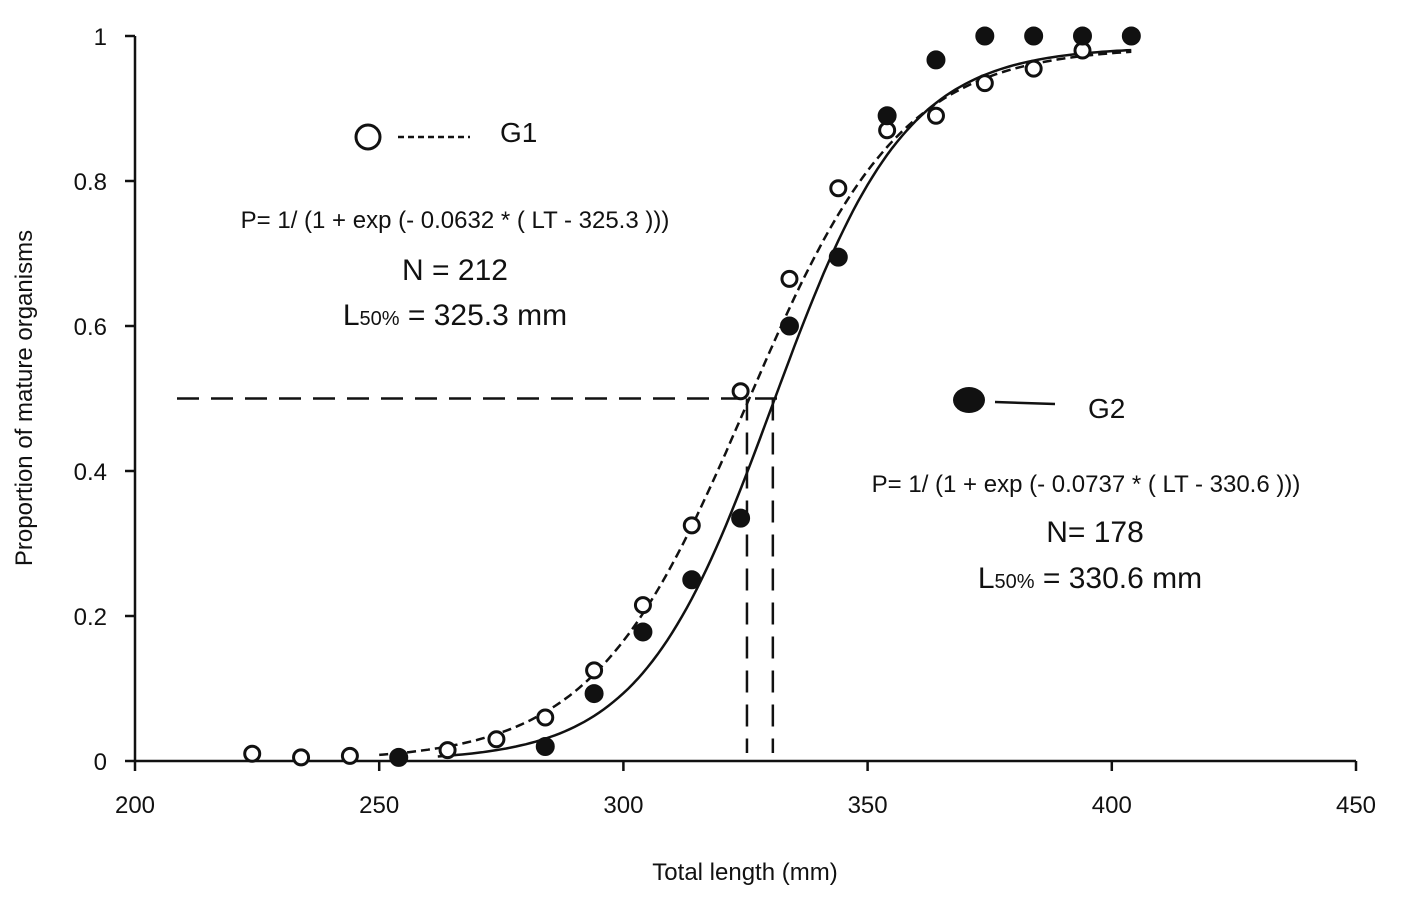 The width and height of the screenshot is (1417, 901). Describe the element at coordinates (744, 872) in the screenshot. I see `x-axis-label: Total length (mm)` at that location.